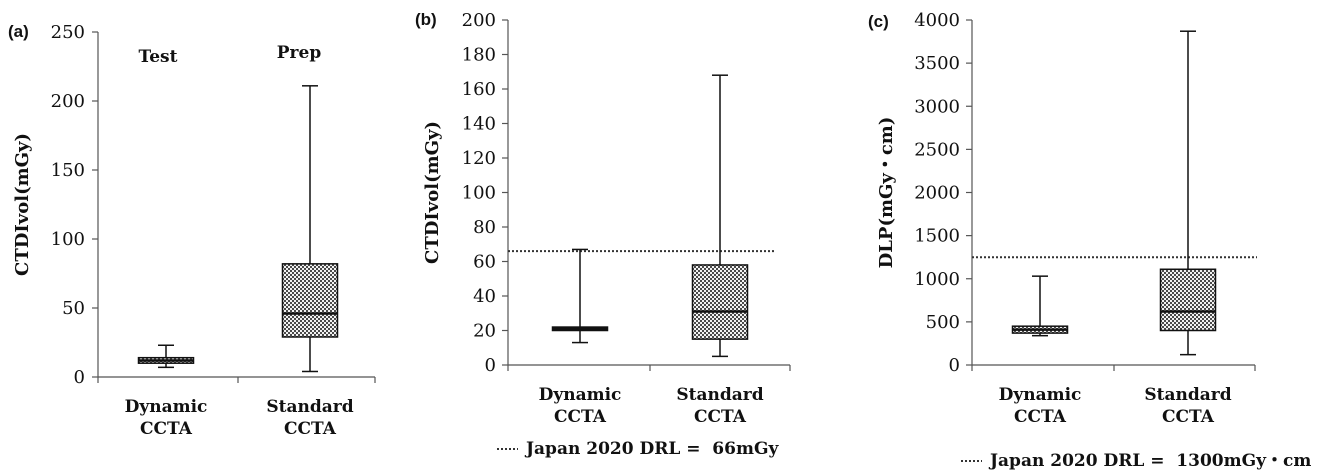 The width and height of the screenshot is (1343, 472). Describe the element at coordinates (479, 158) in the screenshot. I see `y-tick-label: 120` at that location.